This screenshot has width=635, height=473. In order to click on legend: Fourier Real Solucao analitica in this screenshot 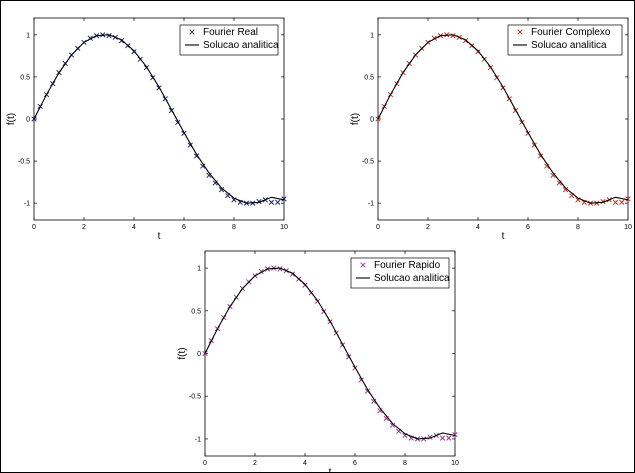, I will do `click(229, 40)`.